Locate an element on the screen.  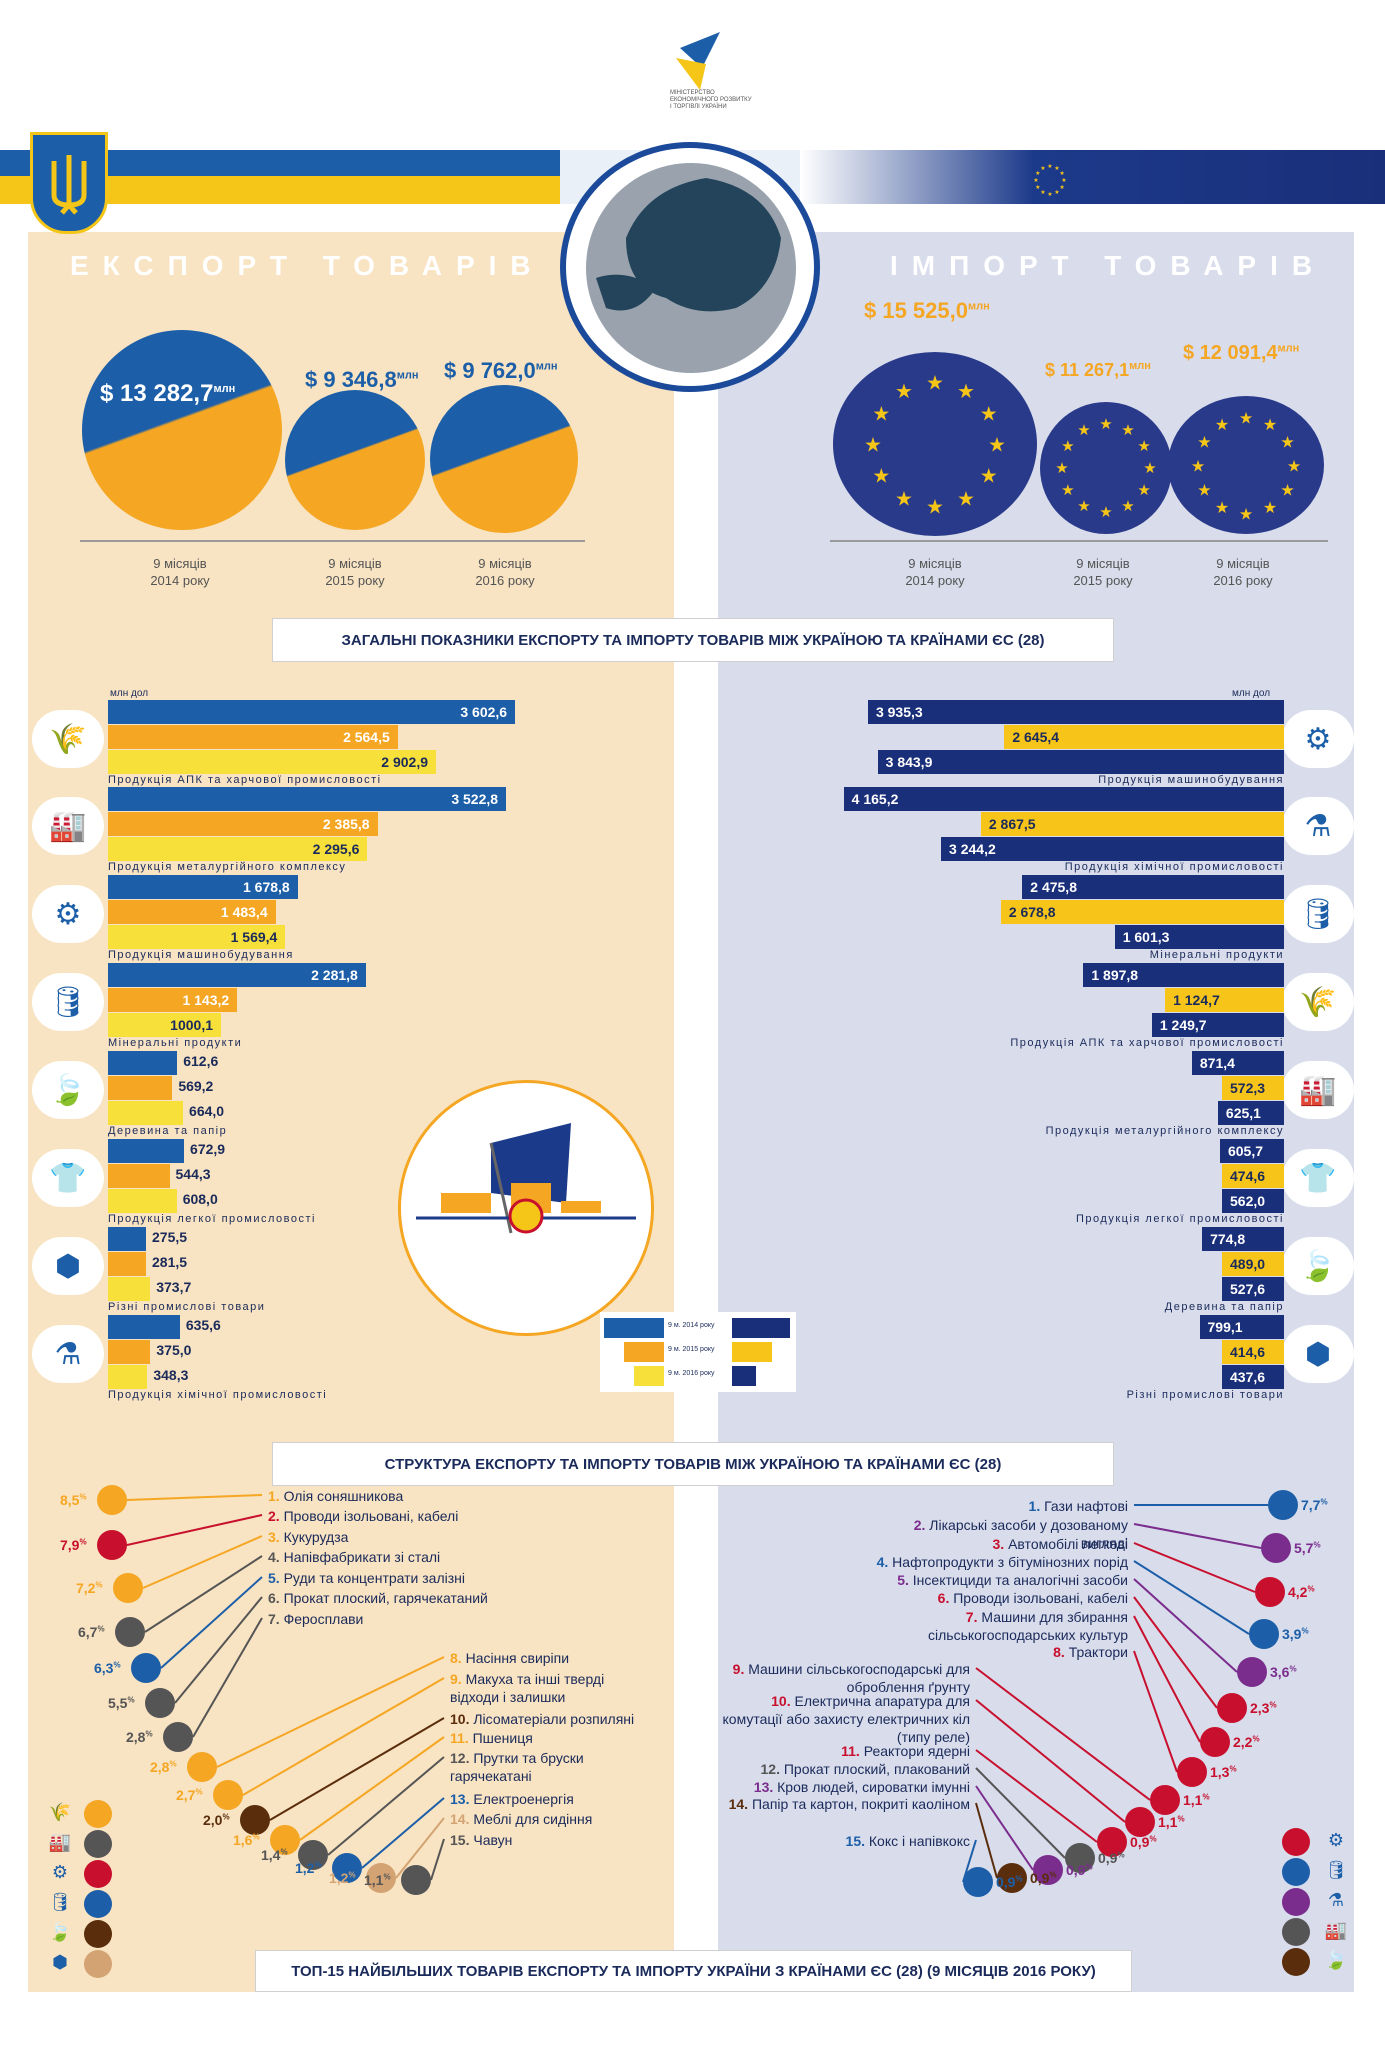
export-circle-2016 is located at coordinates (504, 459).